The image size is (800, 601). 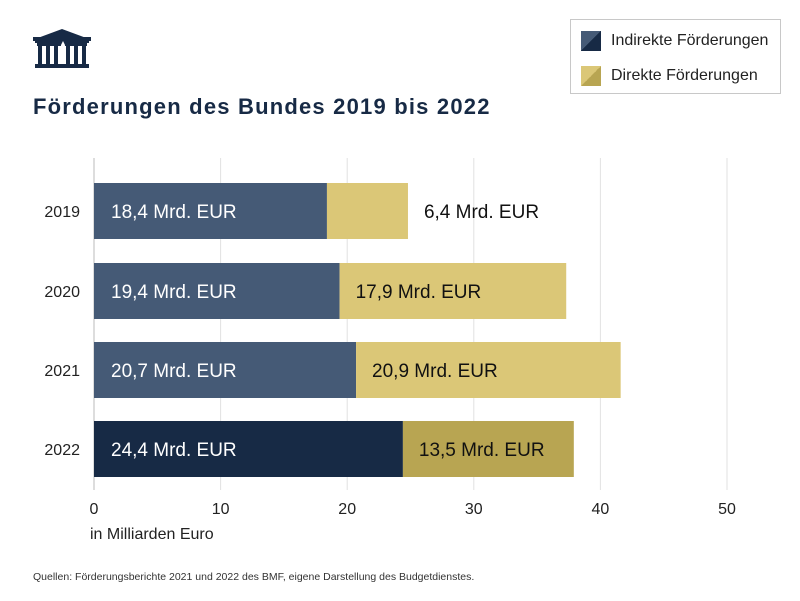 I want to click on legend-swatch-direct, so click(x=591, y=76).